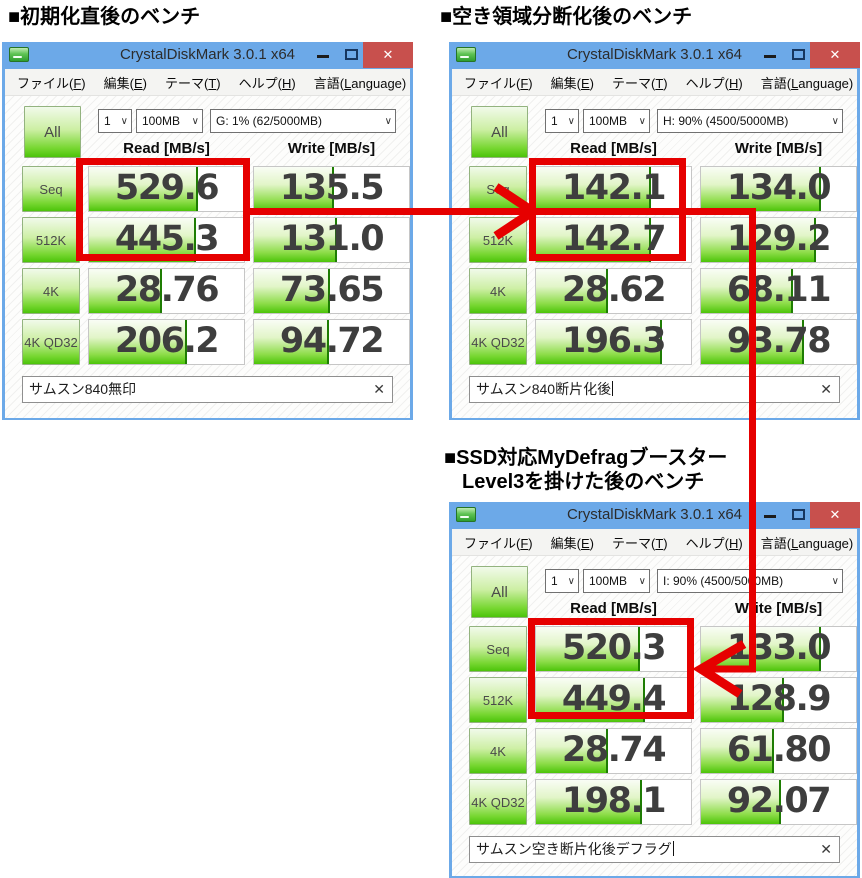 This screenshot has height=878, width=862. Describe the element at coordinates (778, 700) in the screenshot. I see `512k-write-cell: 128.9` at that location.